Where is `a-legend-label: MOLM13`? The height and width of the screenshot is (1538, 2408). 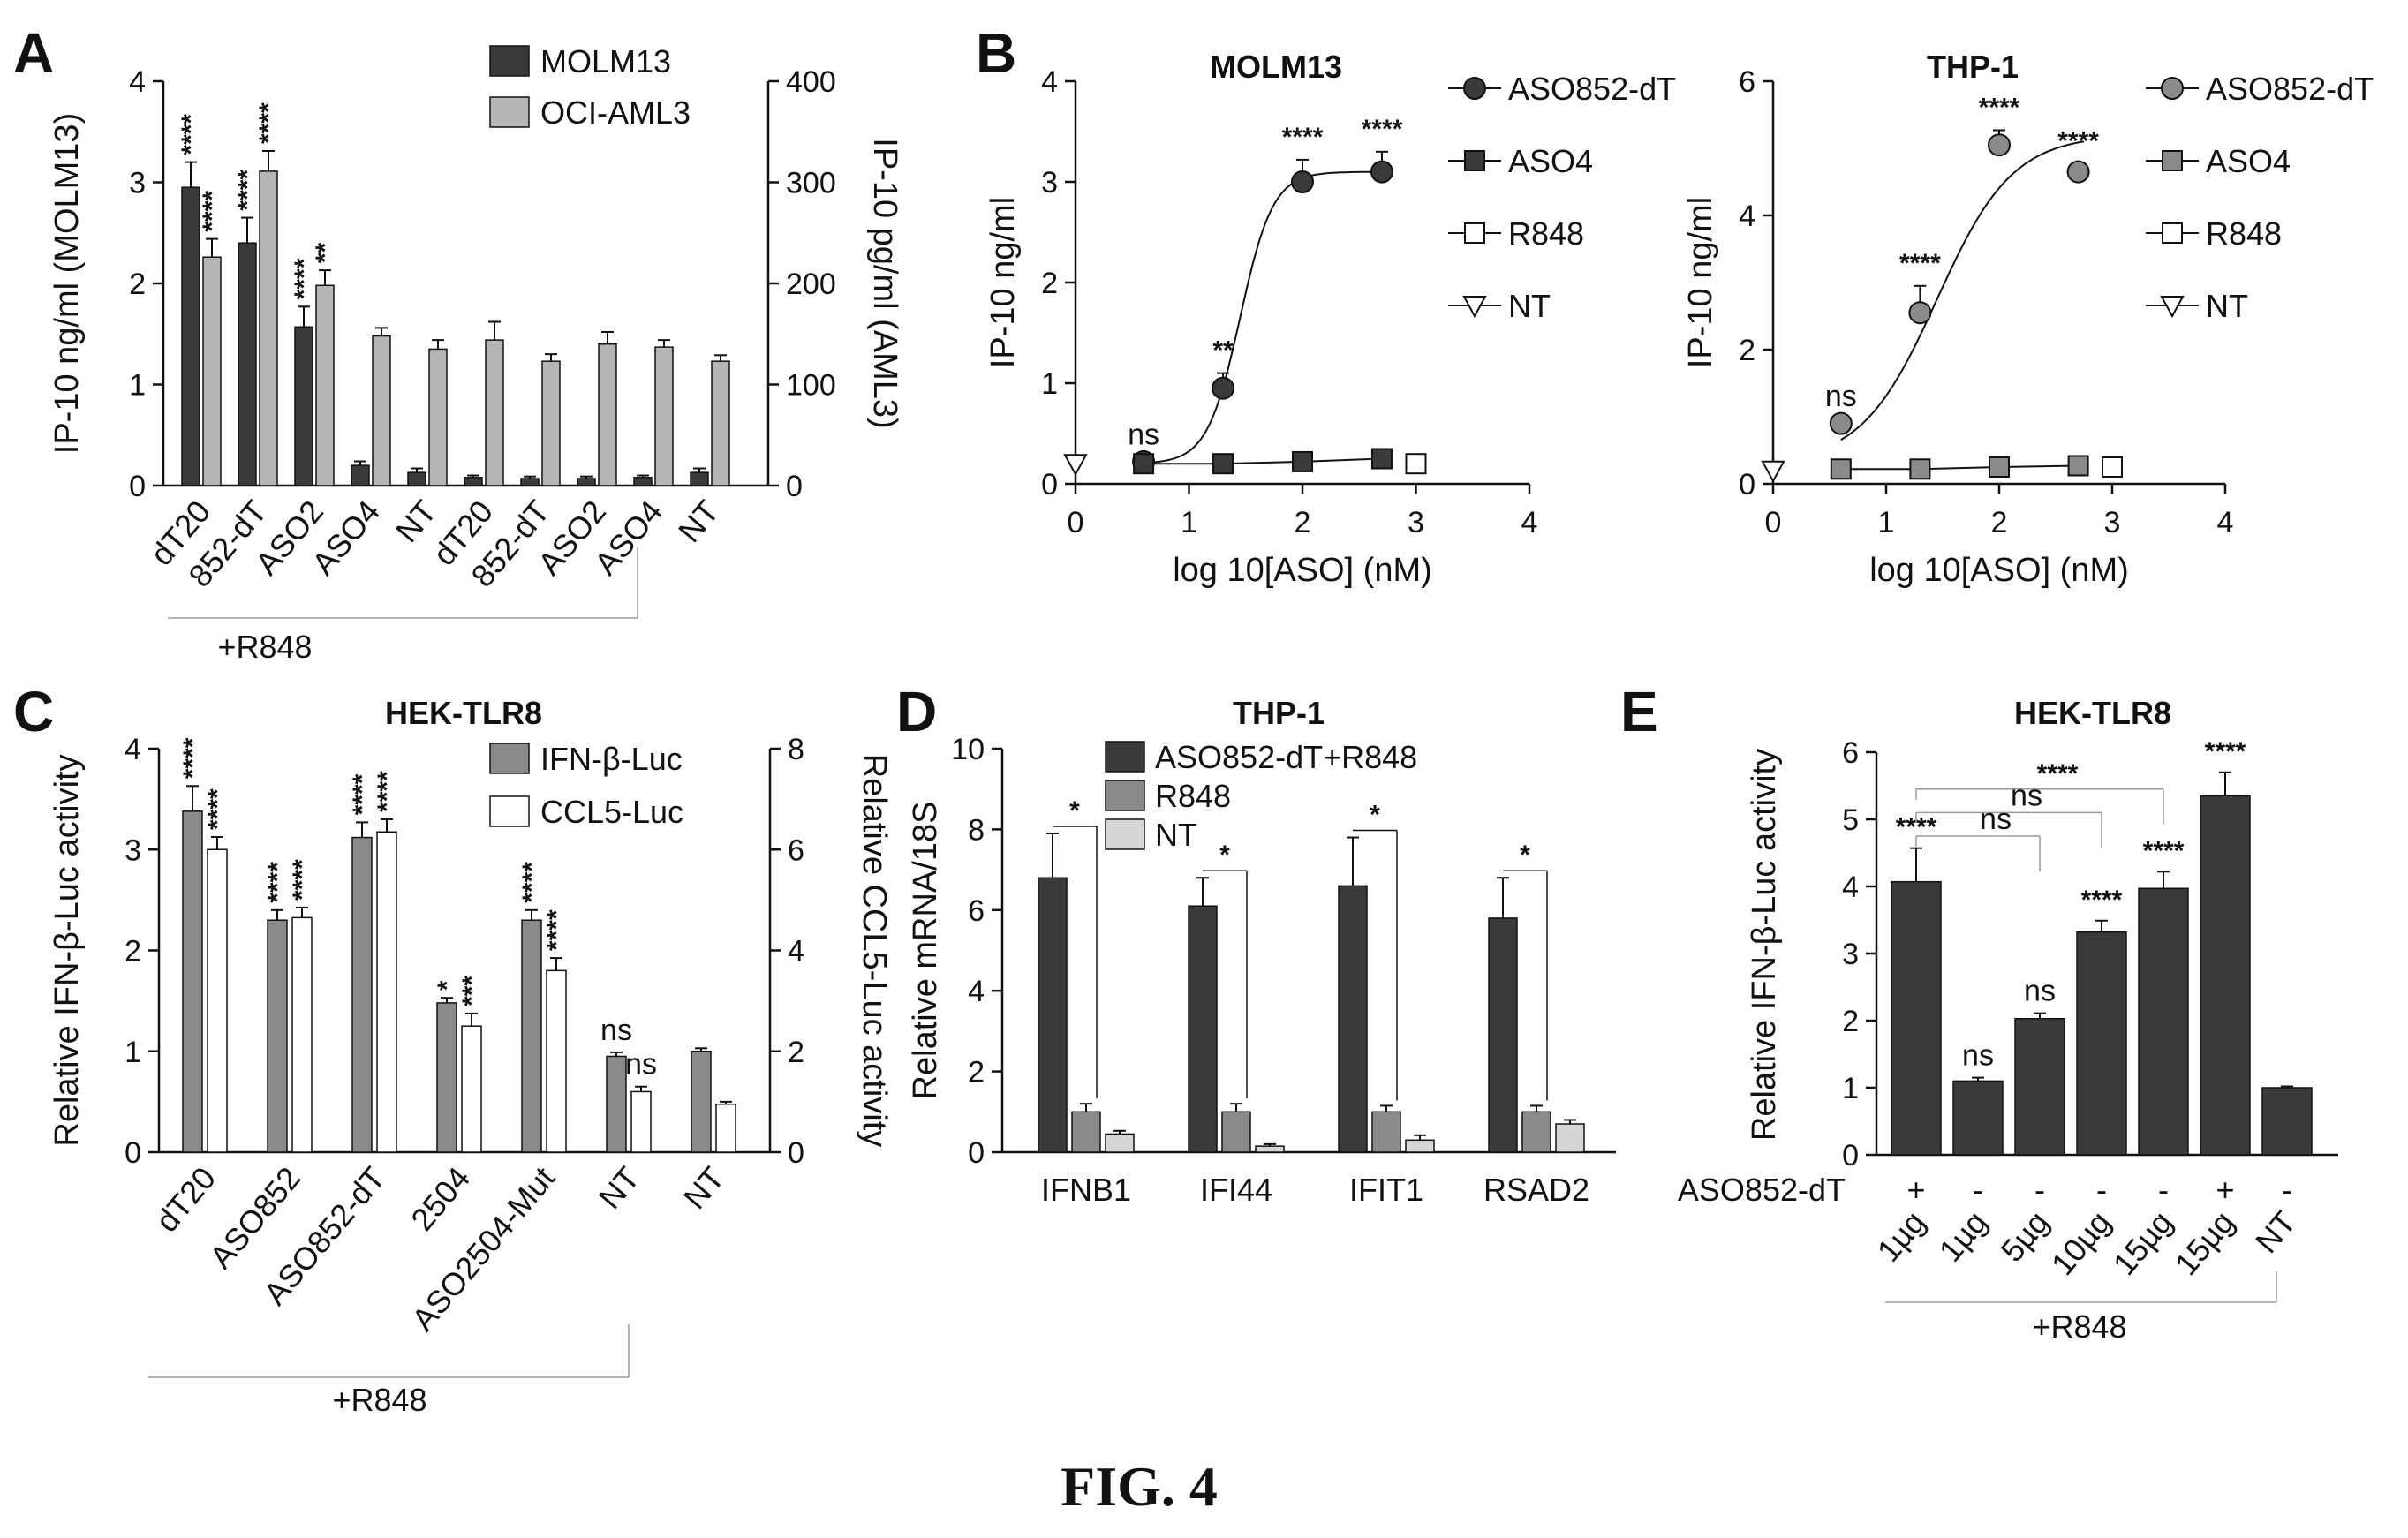 a-legend-label: MOLM13 is located at coordinates (606, 61).